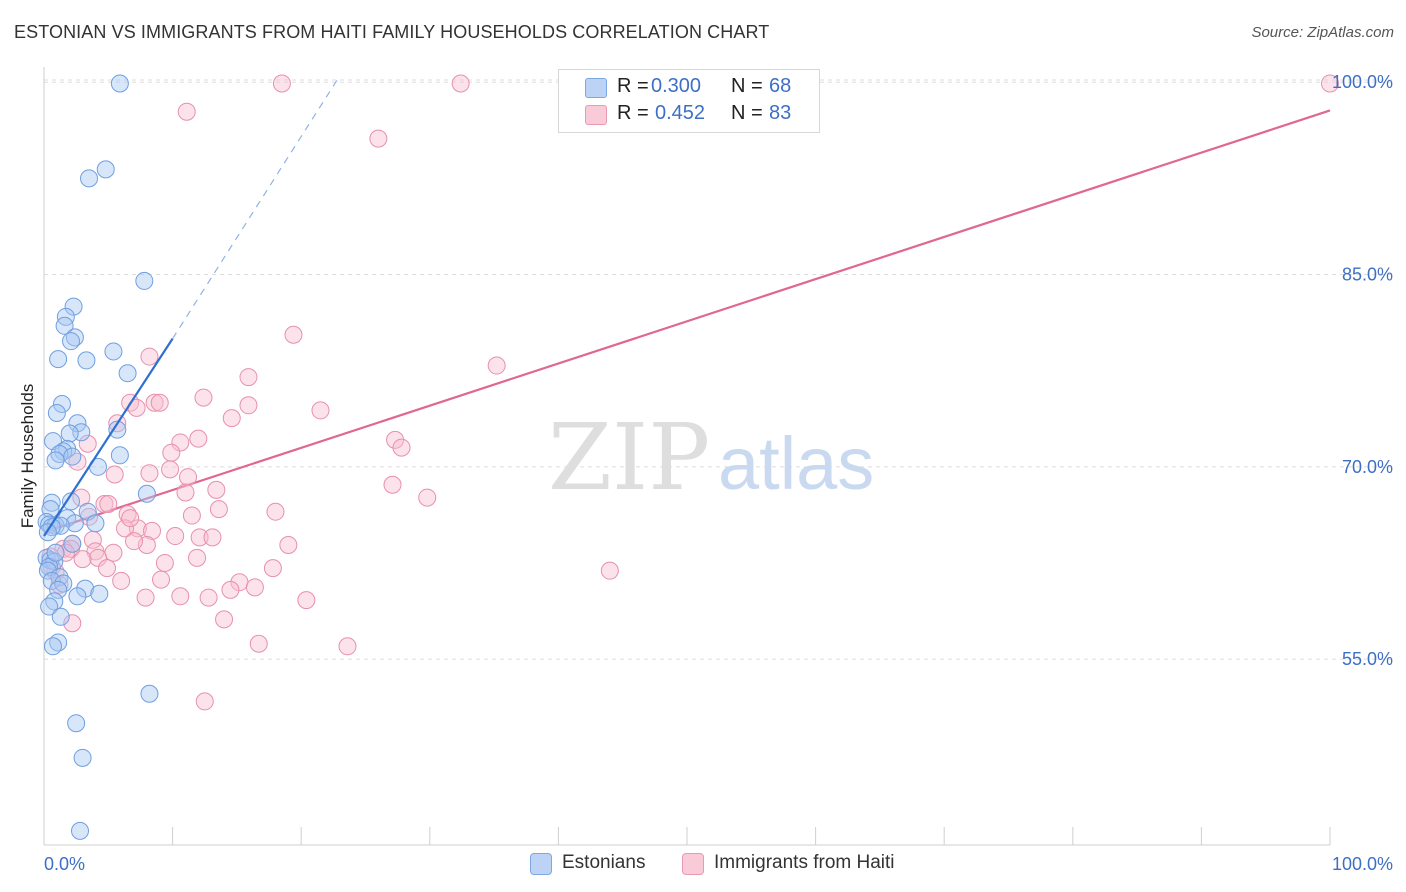 The height and width of the screenshot is (892, 1406). Describe the element at coordinates (804, 862) in the screenshot. I see `bottom-legend-label: Immigrants from Haiti` at that location.